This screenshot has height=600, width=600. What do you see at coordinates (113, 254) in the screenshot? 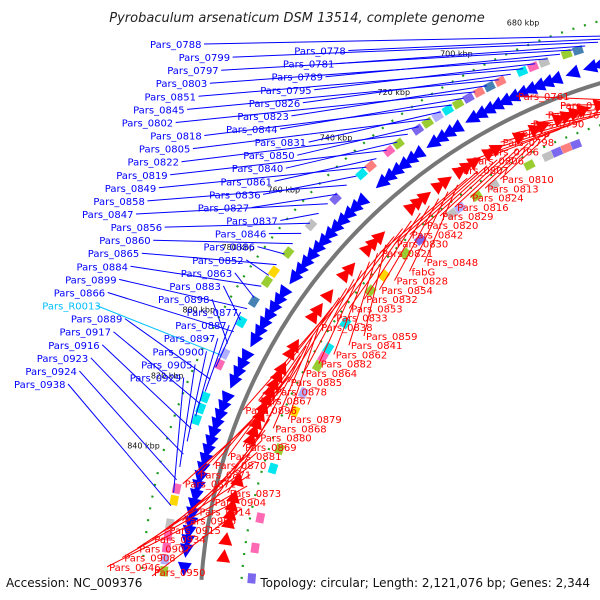
I see `forward-gene-label: Pars_0865` at bounding box center [113, 254].